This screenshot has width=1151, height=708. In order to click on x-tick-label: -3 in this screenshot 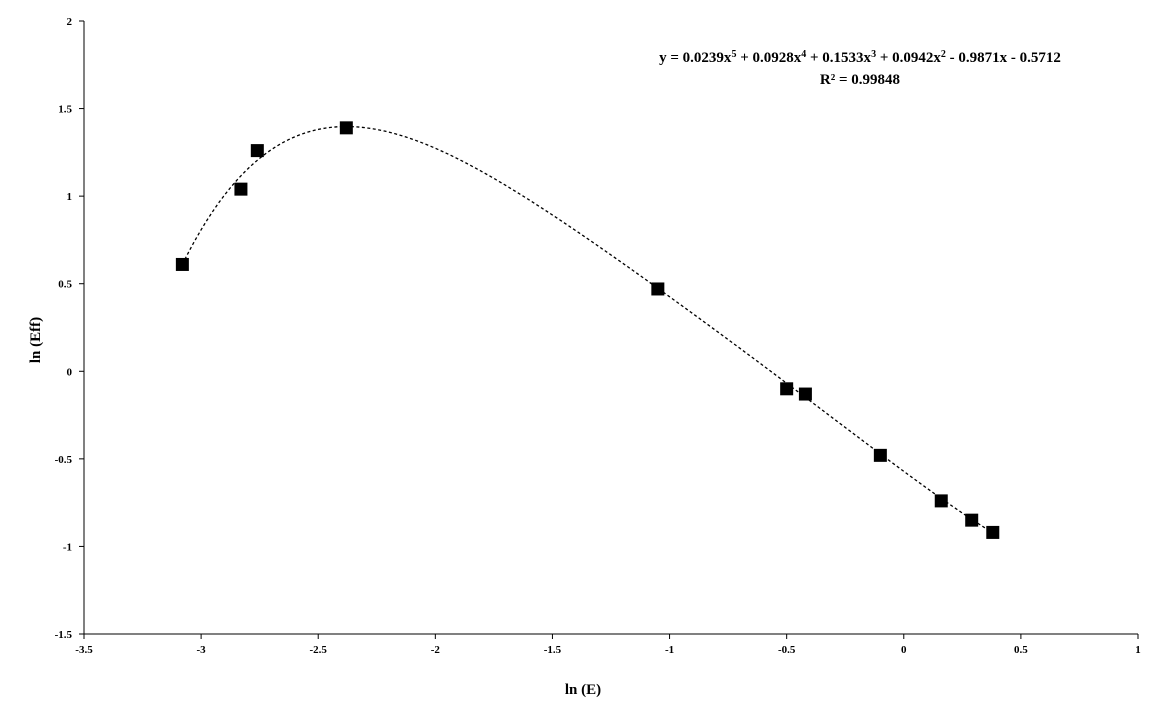, I will do `click(202, 650)`.